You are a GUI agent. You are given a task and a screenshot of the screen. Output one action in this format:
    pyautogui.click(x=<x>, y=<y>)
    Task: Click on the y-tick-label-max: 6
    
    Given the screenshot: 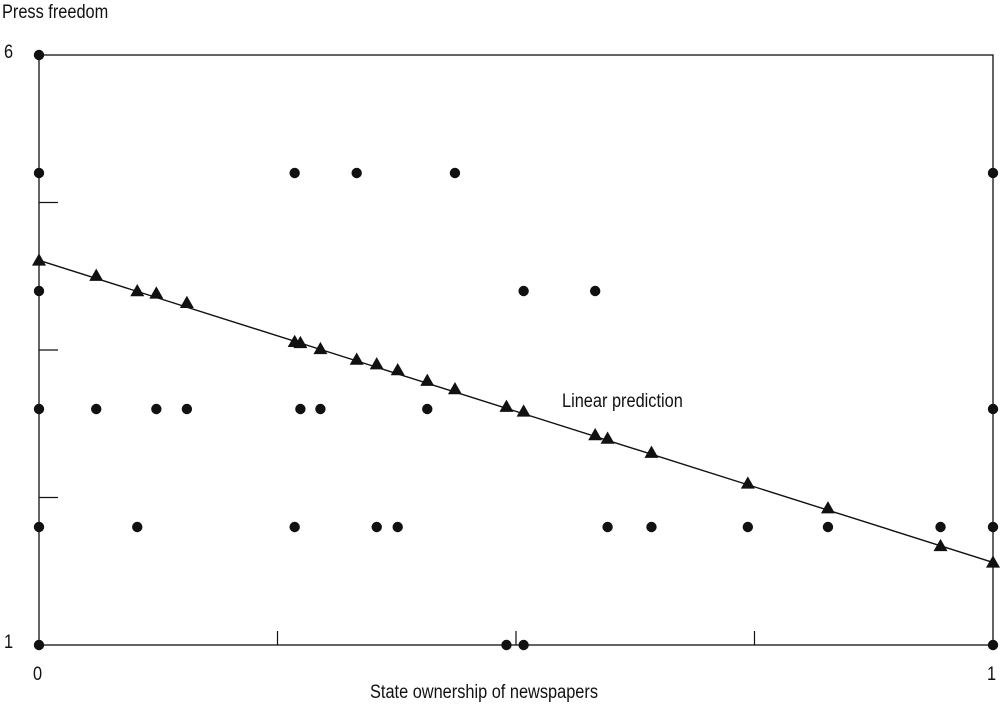 What is the action you would take?
    pyautogui.click(x=9, y=52)
    